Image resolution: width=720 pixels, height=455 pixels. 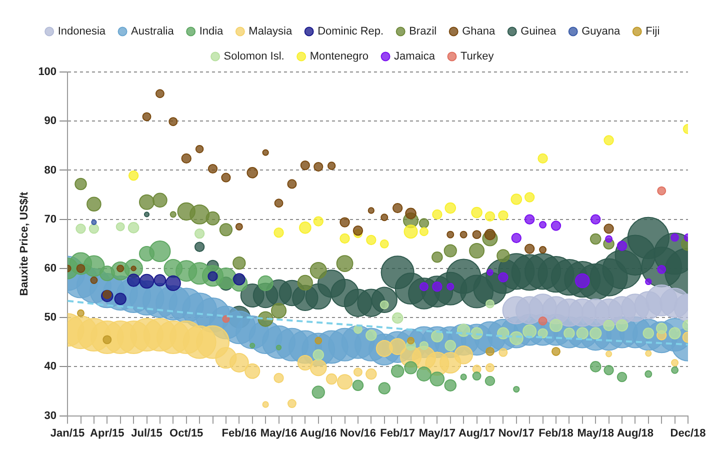 I want to click on x-tick-label: May/16, so click(x=279, y=433).